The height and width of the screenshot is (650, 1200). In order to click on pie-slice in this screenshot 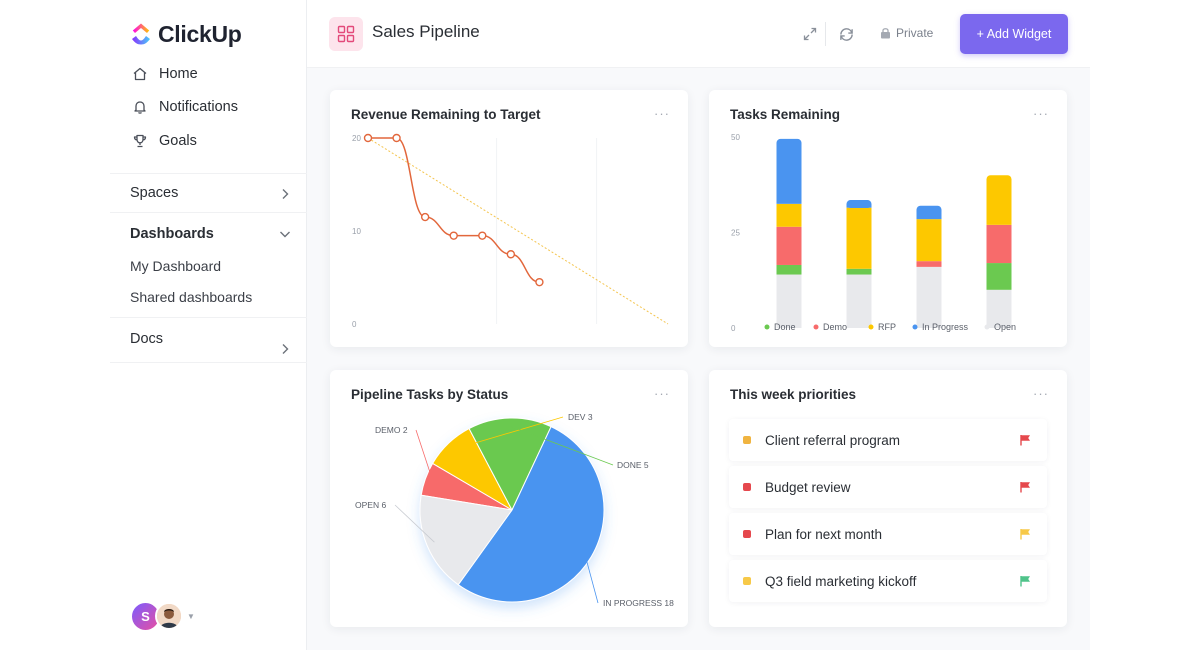, I will do `click(466, 540)`.